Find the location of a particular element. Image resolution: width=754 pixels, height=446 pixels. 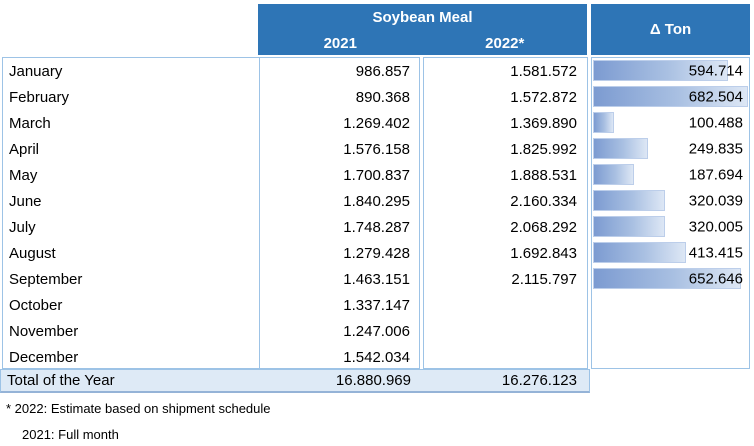

table-row: November 1.247.006 is located at coordinates (211, 331).